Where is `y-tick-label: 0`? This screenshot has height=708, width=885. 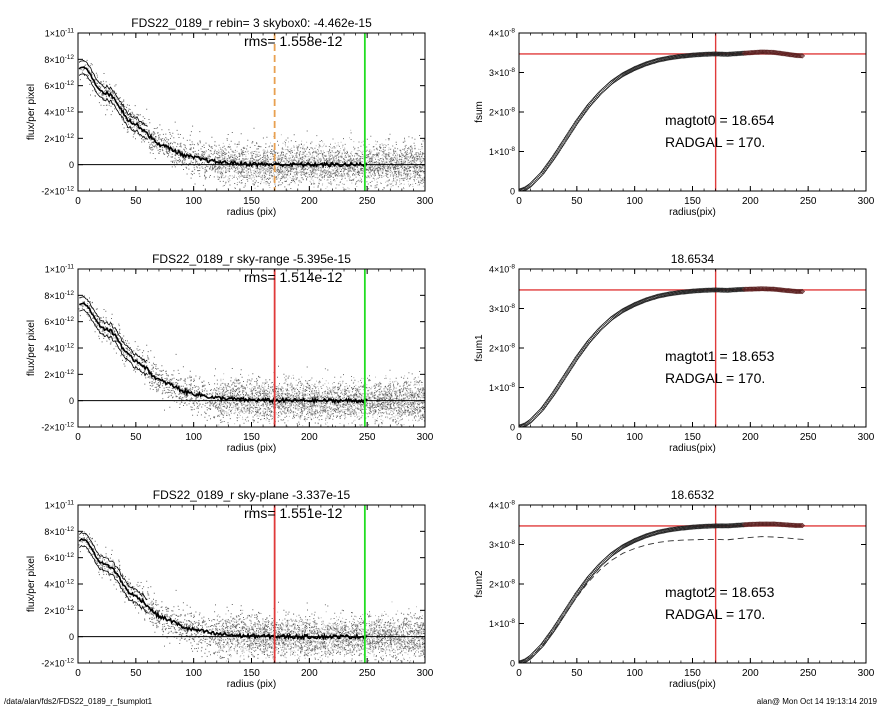 y-tick-label: 0 is located at coordinates (71, 637).